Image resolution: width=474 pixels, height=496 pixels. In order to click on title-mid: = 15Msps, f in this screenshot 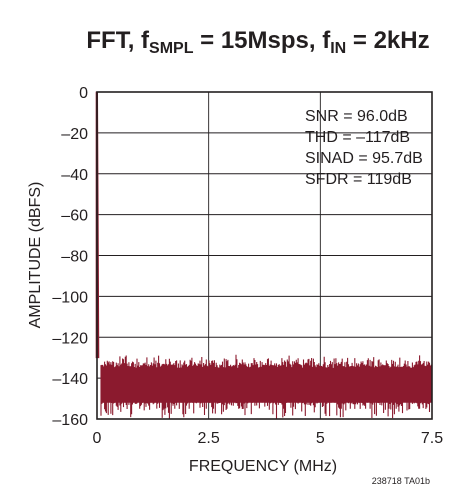, I will do `click(262, 40)`.